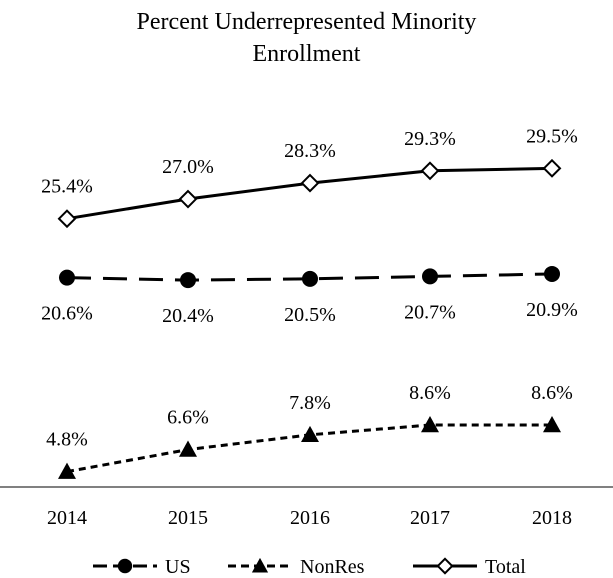 The image size is (613, 578). Describe the element at coordinates (178, 567) in the screenshot. I see `legend-label-us: US` at that location.